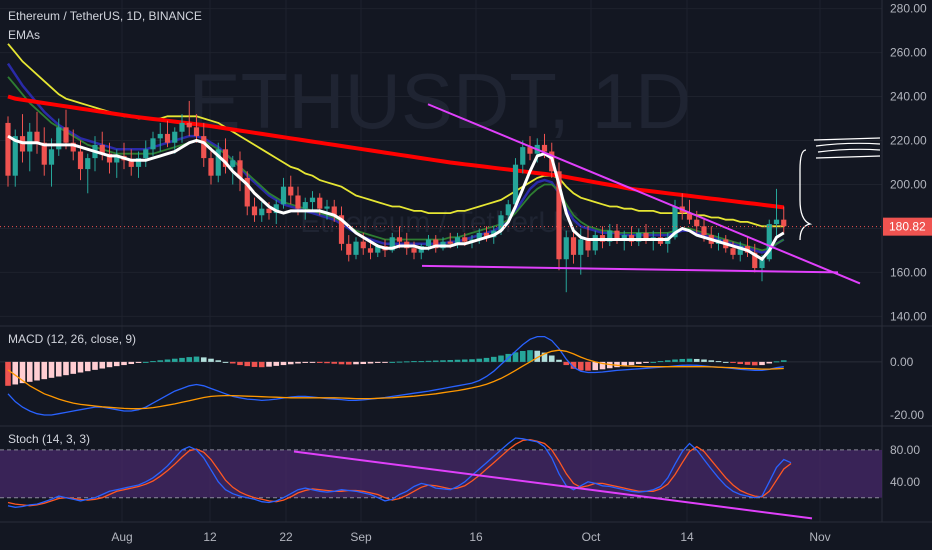 Image resolution: width=932 pixels, height=550 pixels. Describe the element at coordinates (72, 339) in the screenshot. I see `macd-legend: MACD (12, 26, close, 9)` at that location.